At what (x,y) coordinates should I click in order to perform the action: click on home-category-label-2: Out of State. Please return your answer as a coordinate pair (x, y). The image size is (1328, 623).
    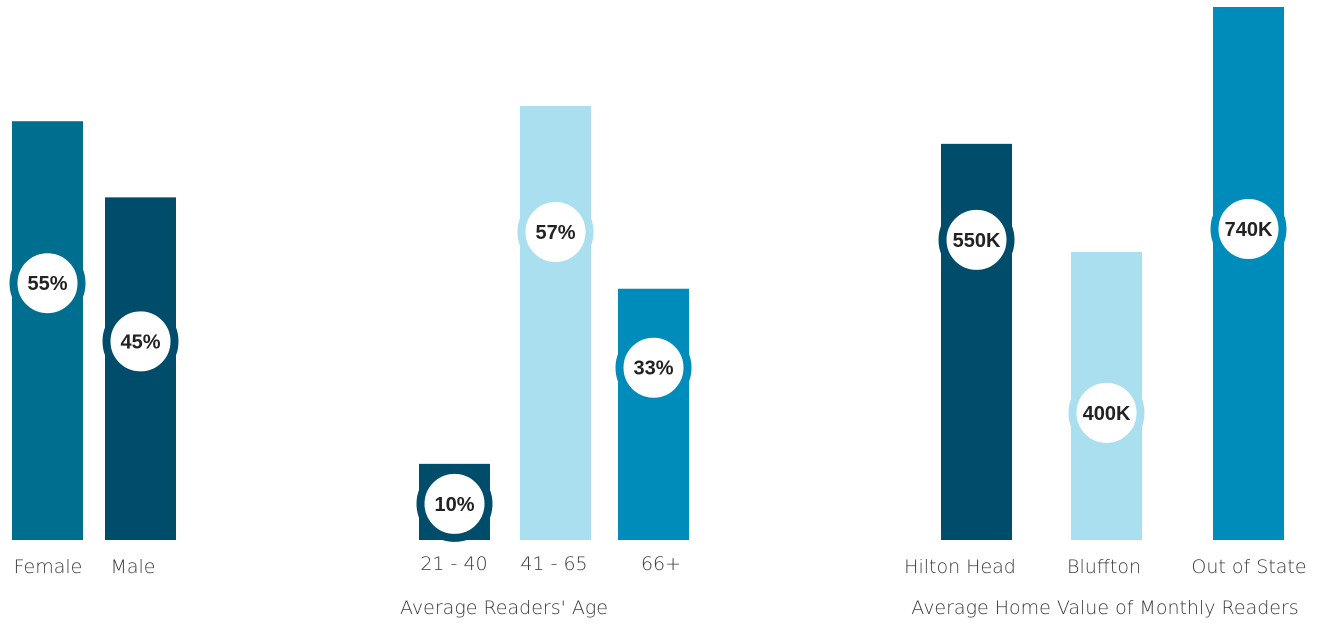
    Looking at the image, I should click on (1248, 567).